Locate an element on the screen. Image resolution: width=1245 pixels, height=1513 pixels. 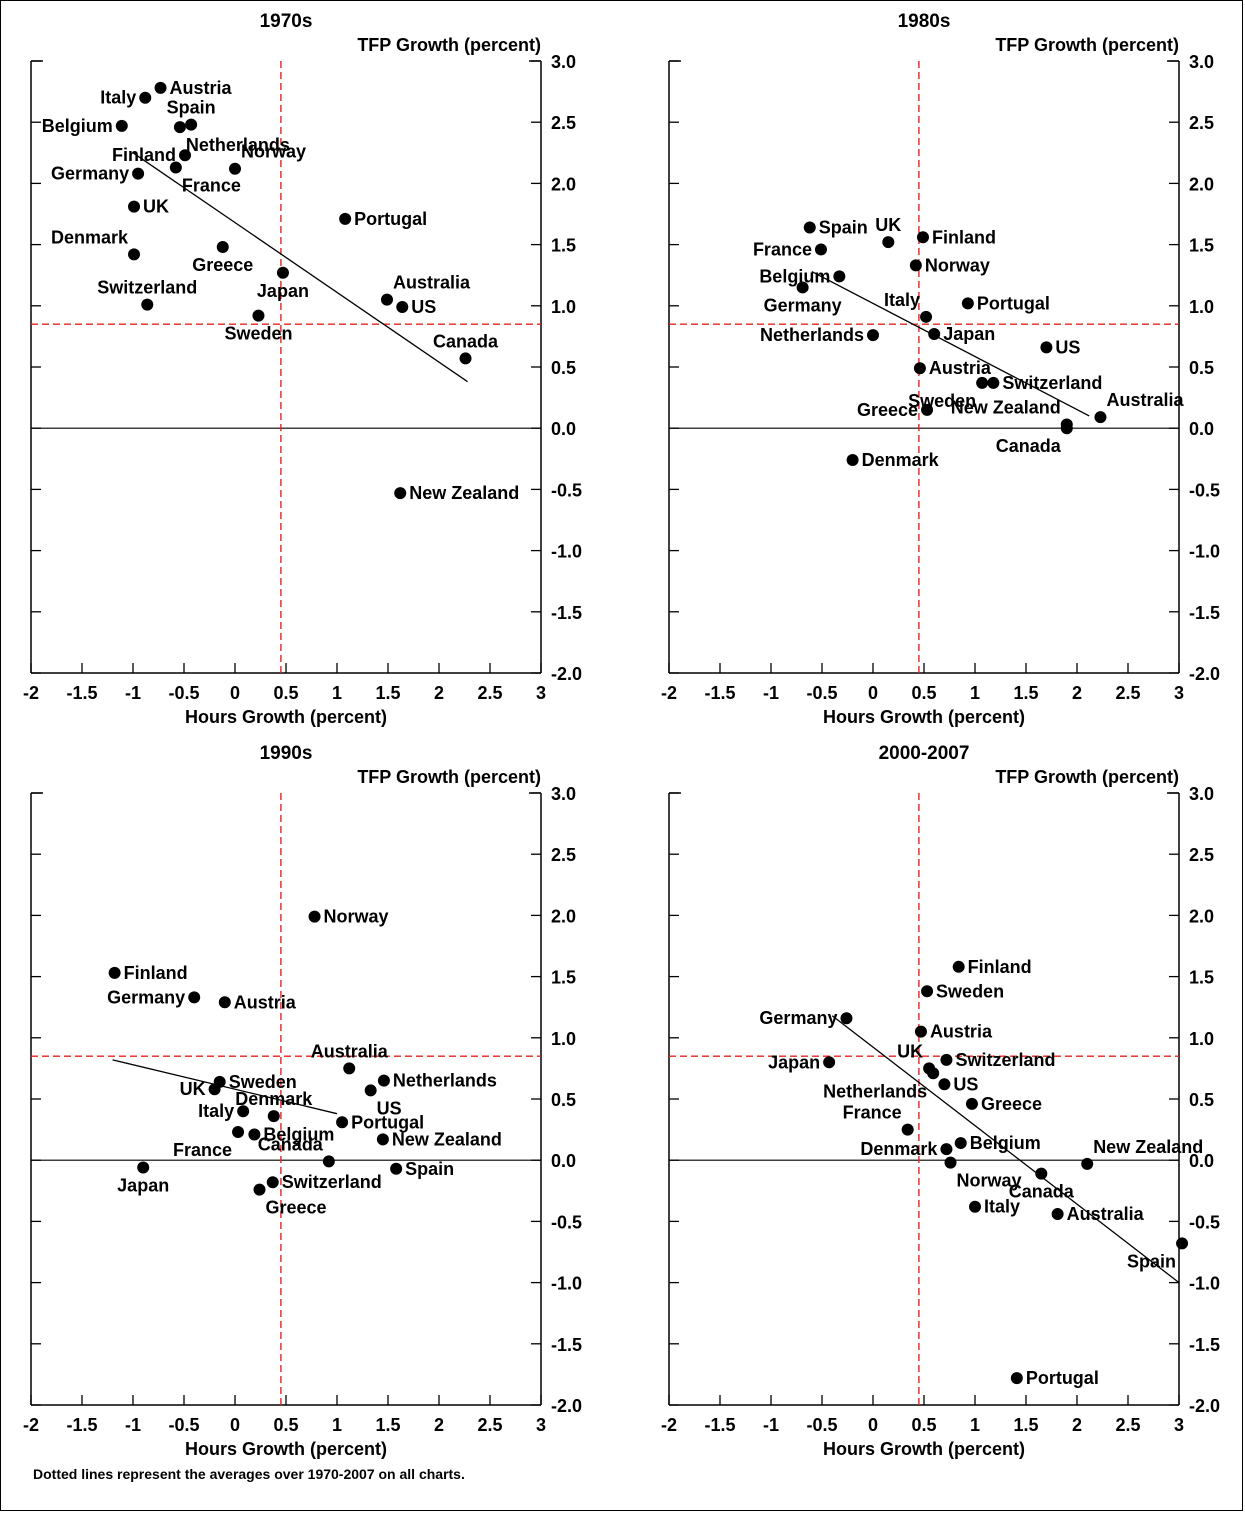
x-tick-label: 1 is located at coordinates (337, 1425).